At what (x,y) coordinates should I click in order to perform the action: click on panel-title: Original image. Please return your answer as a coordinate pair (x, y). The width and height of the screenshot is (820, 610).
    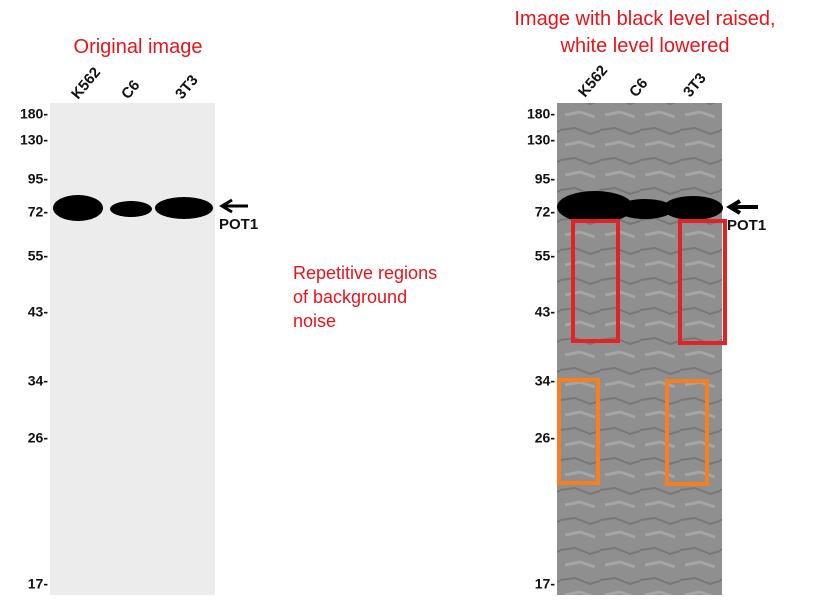
    Looking at the image, I should click on (138, 47).